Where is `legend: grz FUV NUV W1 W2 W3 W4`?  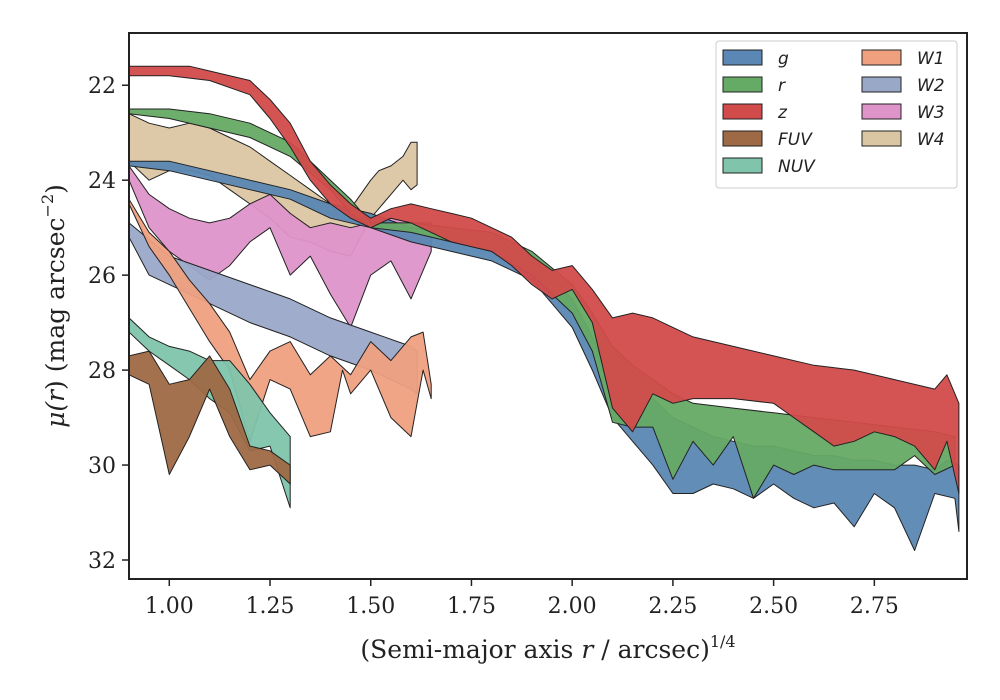 legend: grz FUV NUV W1 W2 W3 W4 is located at coordinates (836, 114).